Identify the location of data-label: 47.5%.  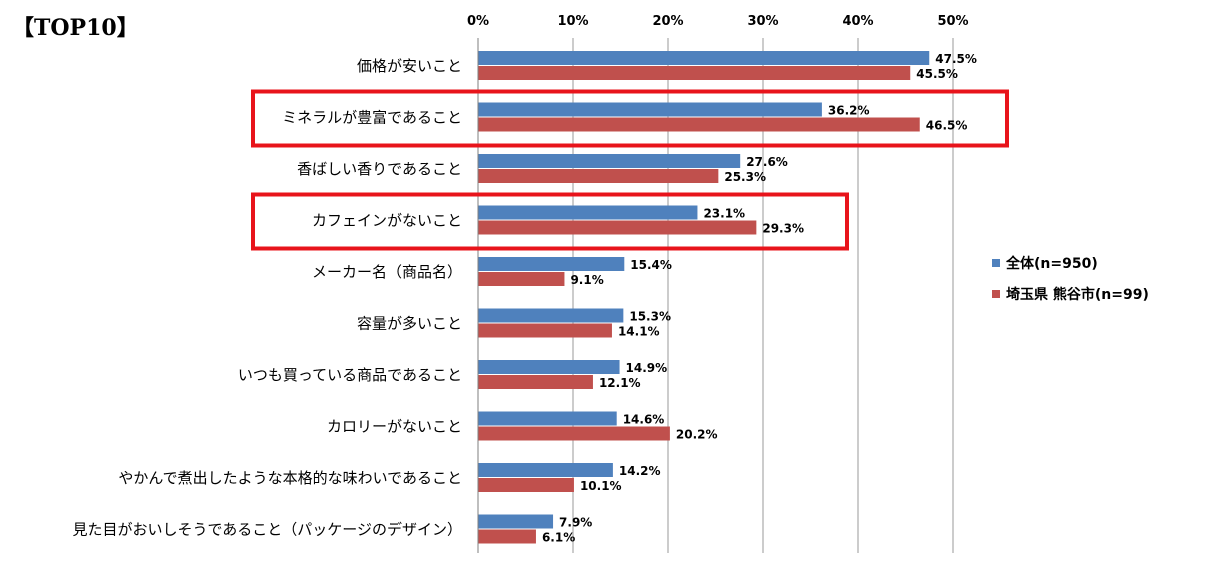
(956, 59).